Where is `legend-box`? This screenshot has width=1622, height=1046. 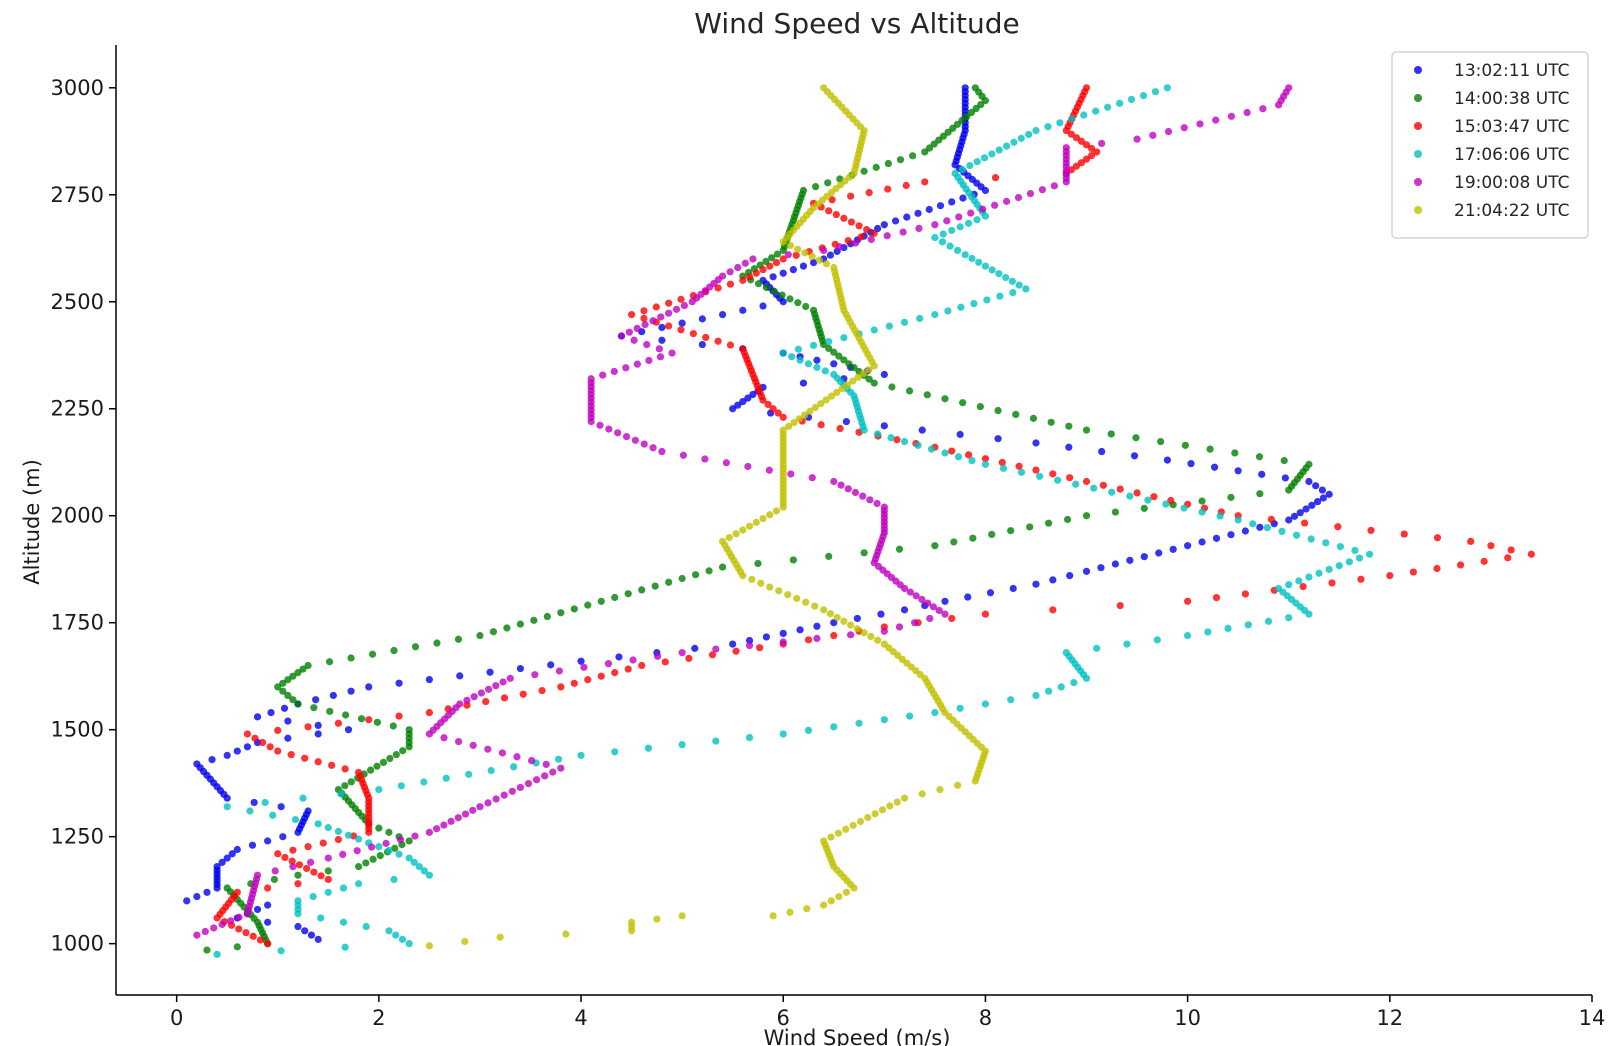 legend-box is located at coordinates (1490, 145).